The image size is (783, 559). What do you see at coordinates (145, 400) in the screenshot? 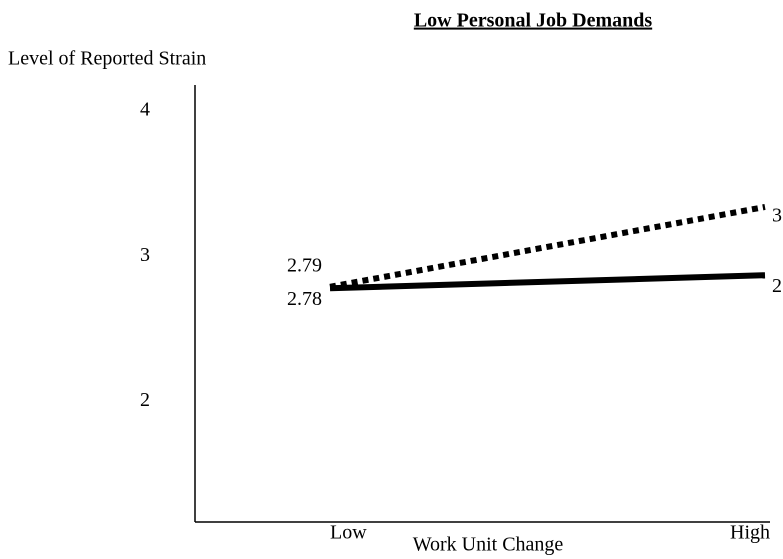
I see `y-tick-label: 2` at bounding box center [145, 400].